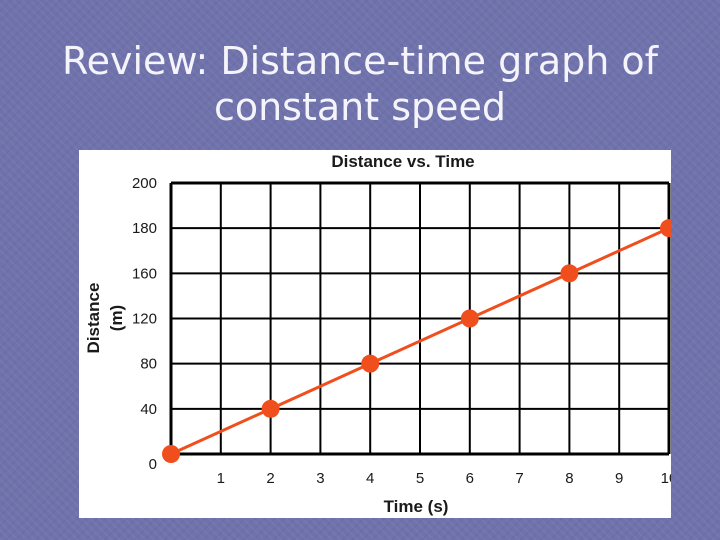 The height and width of the screenshot is (540, 720). Describe the element at coordinates (148, 409) in the screenshot. I see `y-tick-label: 40` at that location.